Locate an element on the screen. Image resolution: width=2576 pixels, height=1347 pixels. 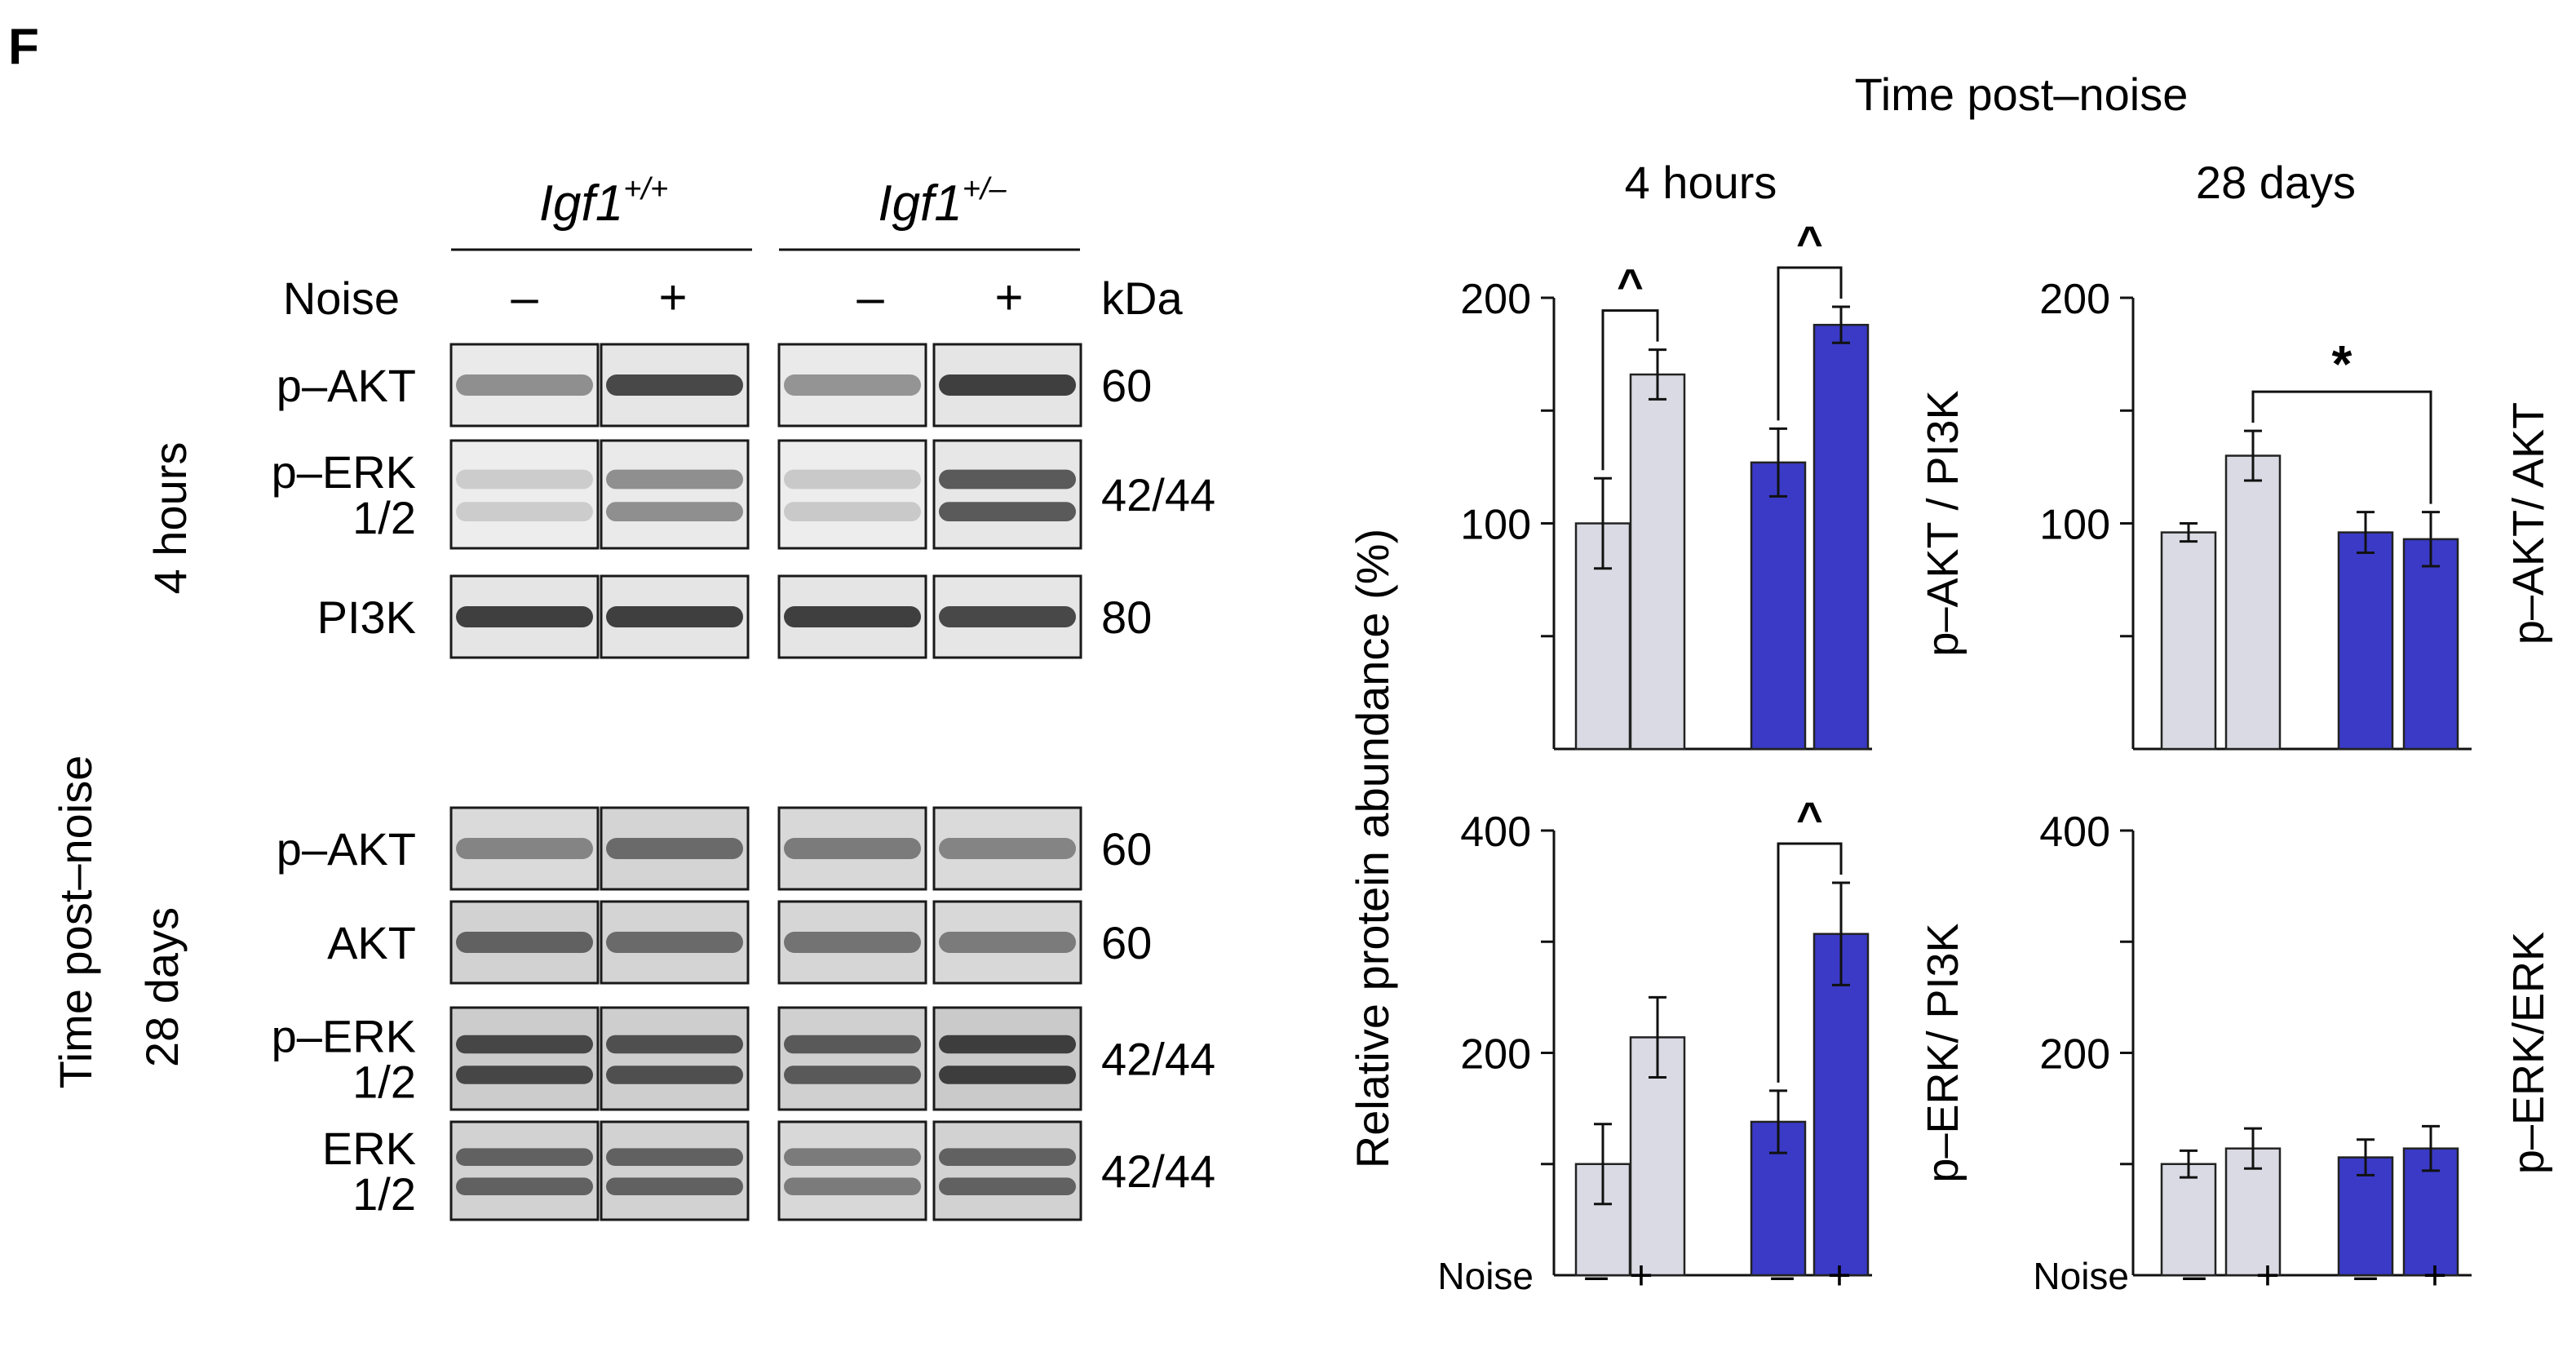
chart-y-label: p–AKT/ AKT is located at coordinates (2528, 523).